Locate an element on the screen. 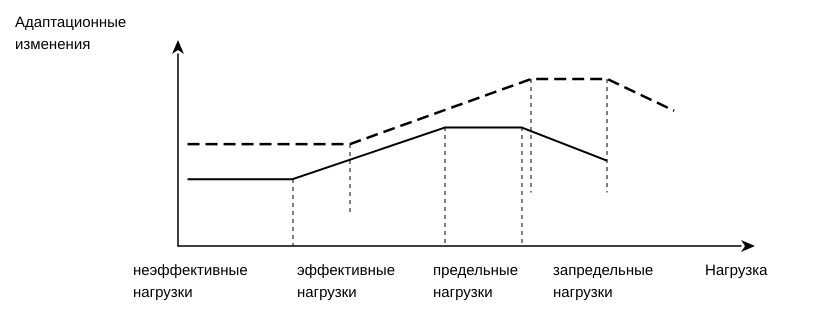 The image size is (816, 321). x-axis-title: Нагрузка is located at coordinates (736, 271).